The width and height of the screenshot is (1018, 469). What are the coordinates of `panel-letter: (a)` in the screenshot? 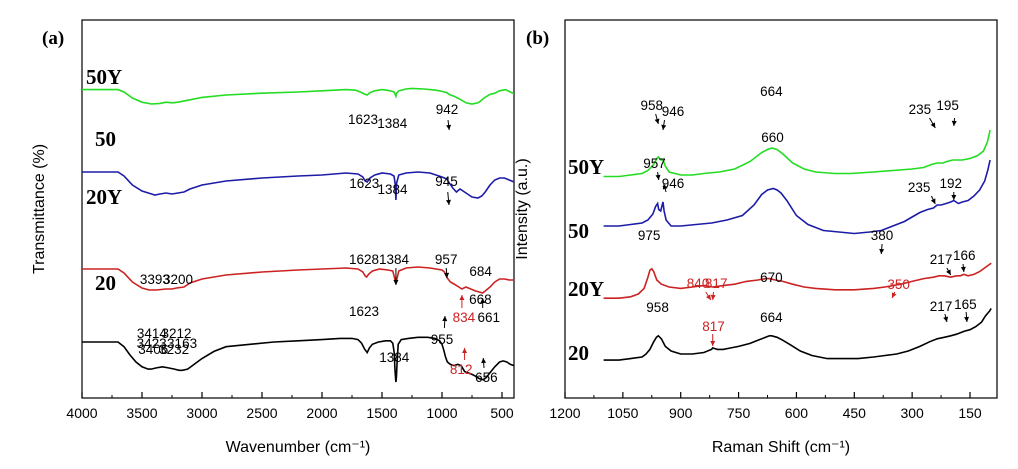 It's located at (53, 38).